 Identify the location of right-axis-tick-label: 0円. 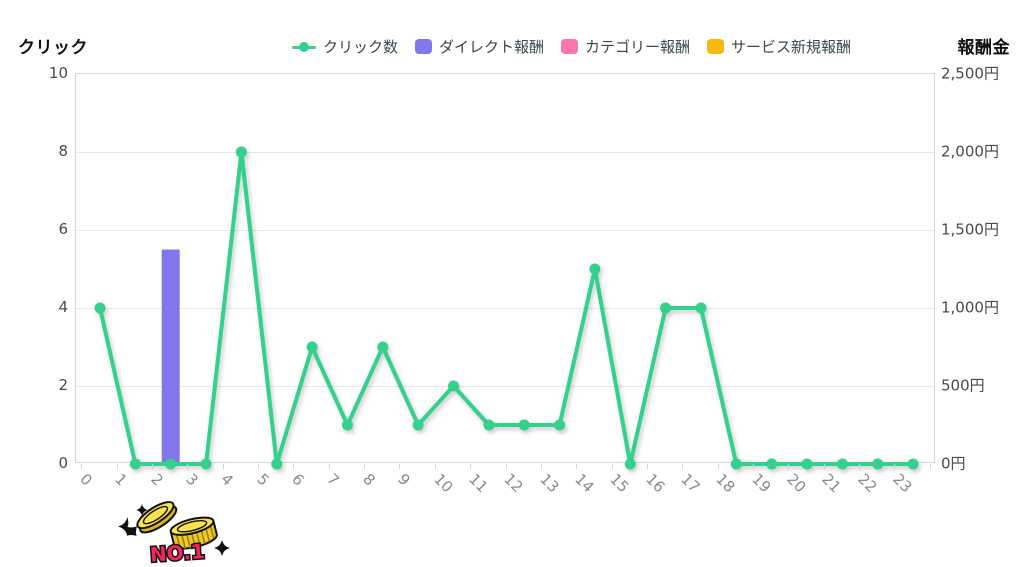
(953, 463).